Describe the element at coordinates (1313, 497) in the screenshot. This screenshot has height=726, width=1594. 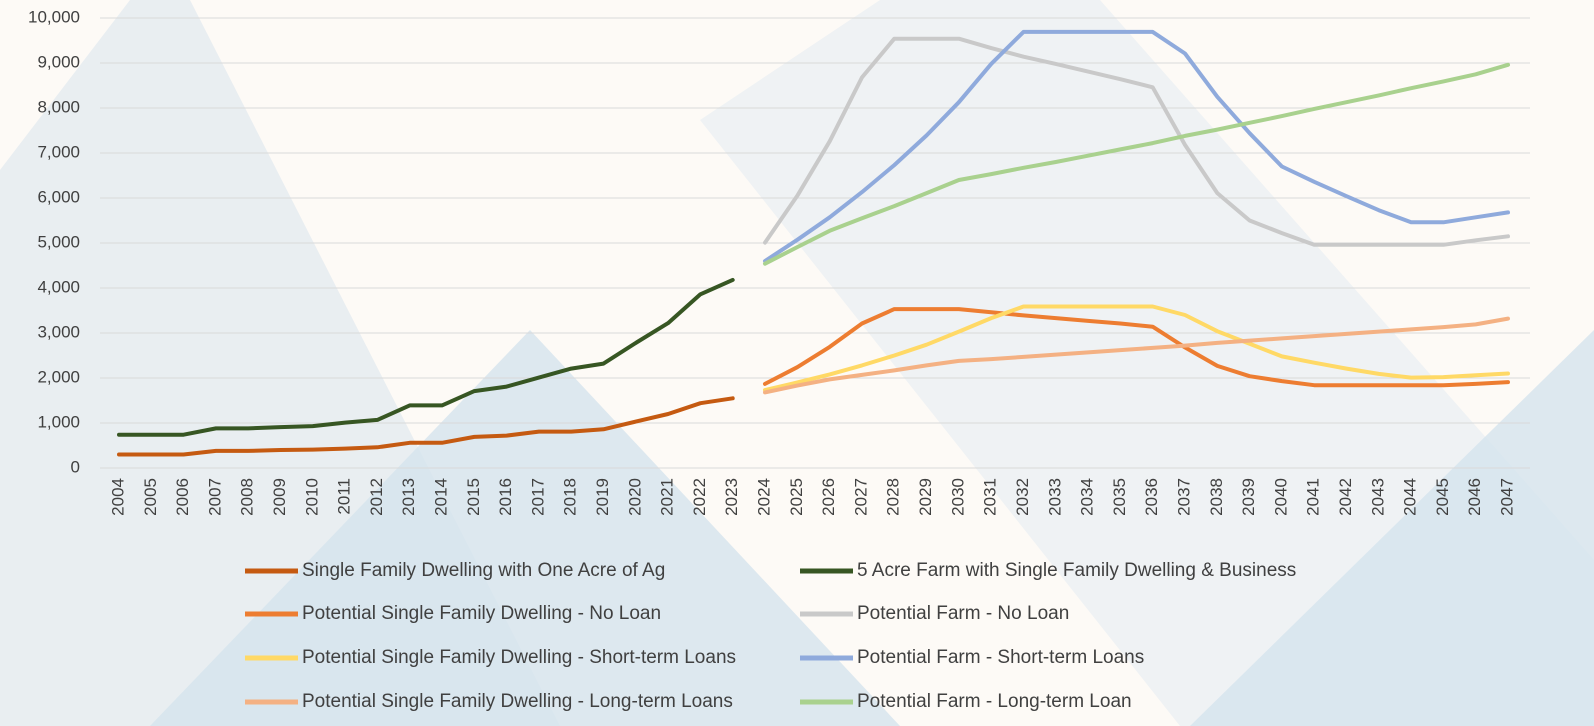
I see `x-tick-label: 2041` at that location.